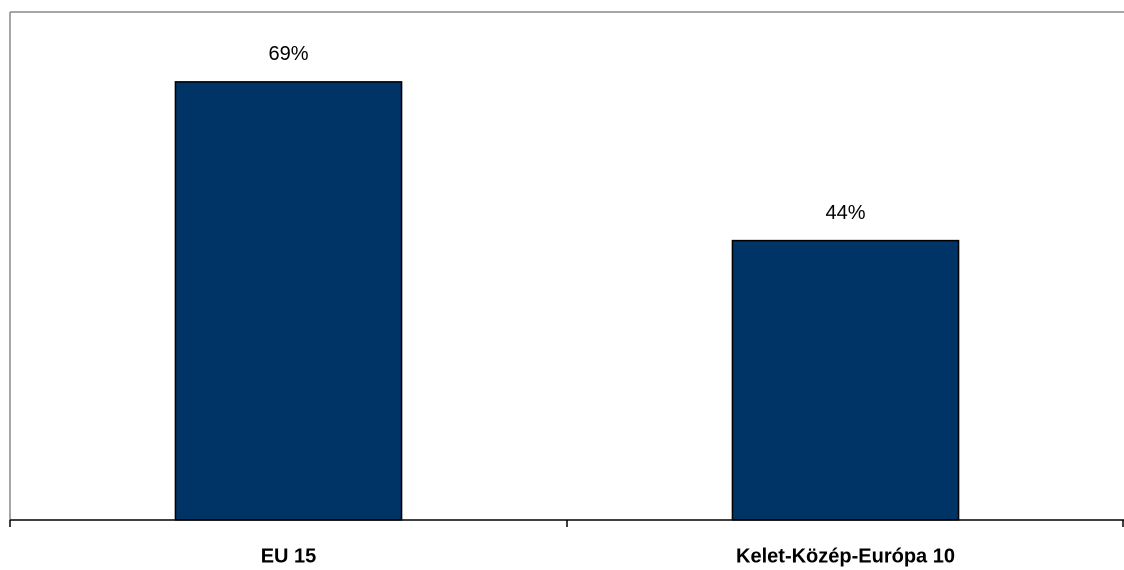 This screenshot has height=570, width=1124. Describe the element at coordinates (289, 556) in the screenshot. I see `x-tick-label: EU 15` at that location.